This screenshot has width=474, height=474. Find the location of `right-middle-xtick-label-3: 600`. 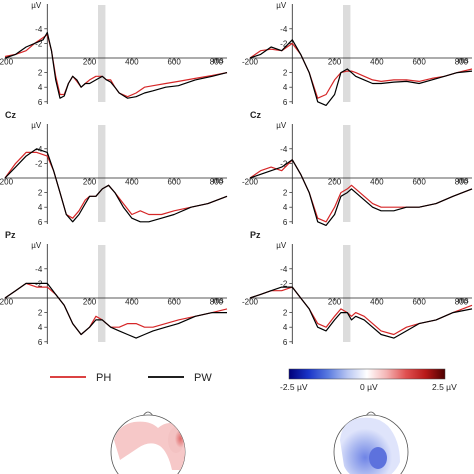

right-middle-xtick-label-3: 600 is located at coordinates (419, 182).